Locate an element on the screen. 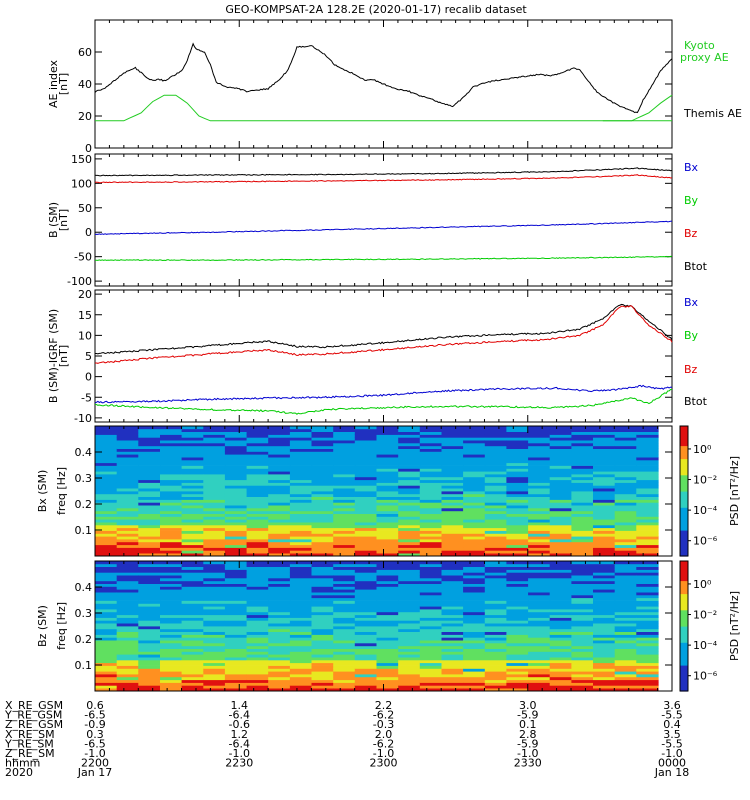  panel-spec-bz-colorbar-tick-label: 10⁰ is located at coordinates (702, 584).